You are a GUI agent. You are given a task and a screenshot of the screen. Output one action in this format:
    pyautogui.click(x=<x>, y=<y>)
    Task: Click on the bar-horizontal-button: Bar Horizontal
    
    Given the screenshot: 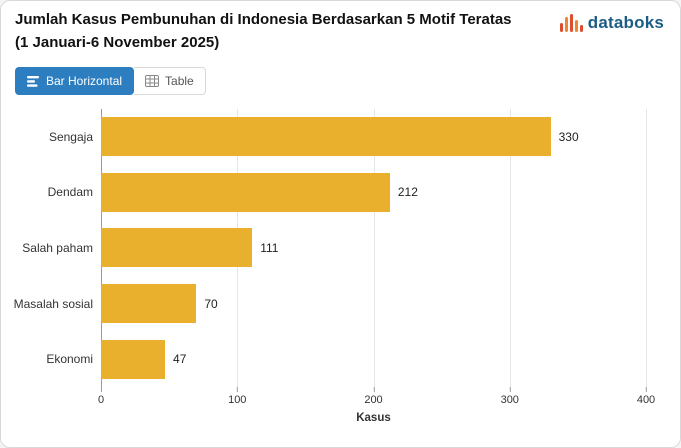 What is the action you would take?
    pyautogui.click(x=75, y=81)
    